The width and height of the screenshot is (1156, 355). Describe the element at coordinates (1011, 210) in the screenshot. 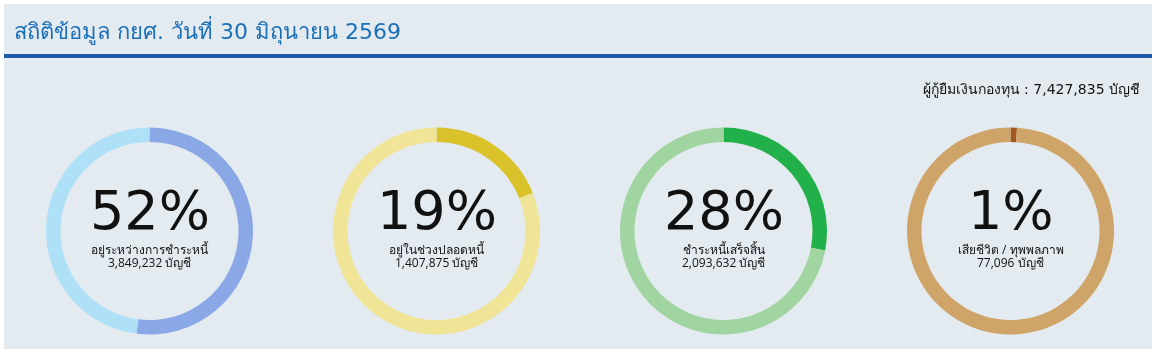

I see `data-label: 1%` at that location.